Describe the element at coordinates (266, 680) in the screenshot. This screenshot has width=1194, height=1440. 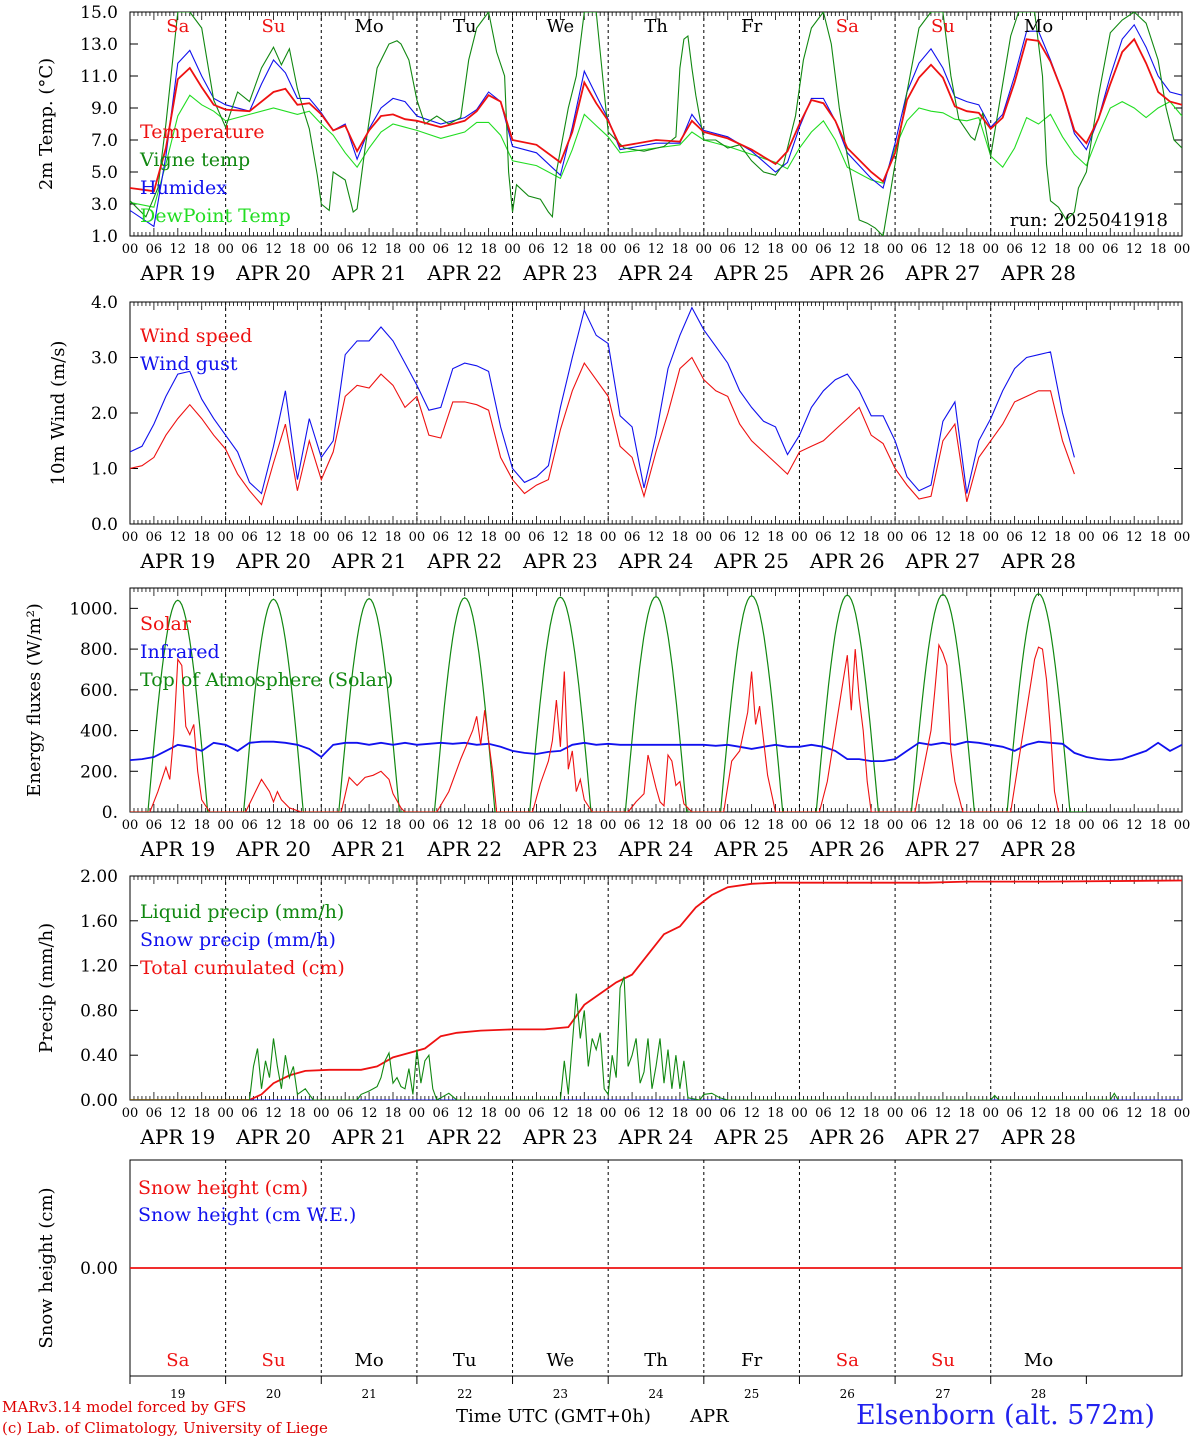
I see `legend-entry: Top of Atmosphere (Solar)` at that location.